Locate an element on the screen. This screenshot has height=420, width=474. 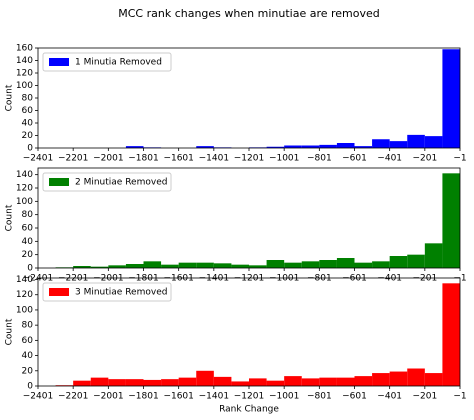
y-tick-label: 100 is located at coordinates (24, 86).